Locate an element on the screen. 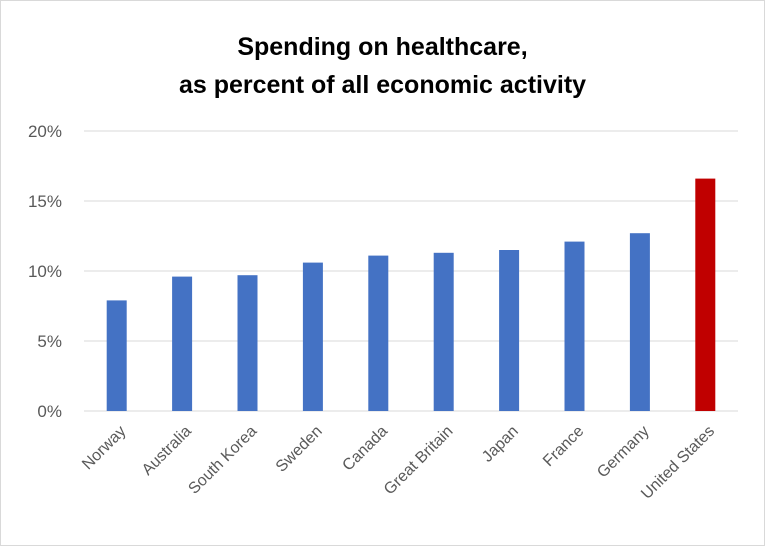 This screenshot has width=765, height=546. x-tick-label: Germany is located at coordinates (623, 452).